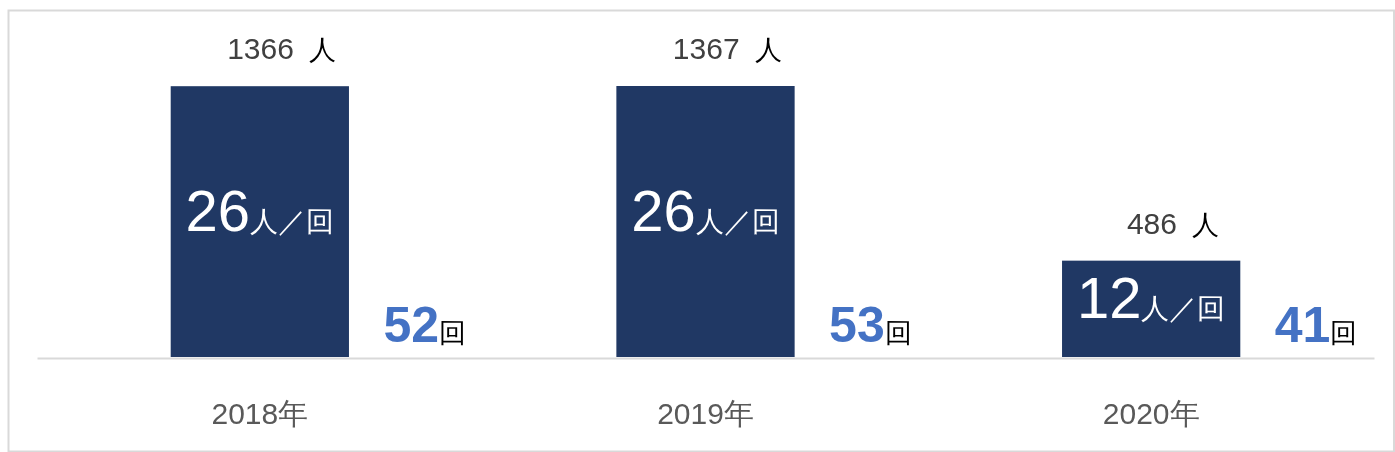 This screenshot has height=452, width=1395. I want to click on annotation: 53回, so click(870, 325).